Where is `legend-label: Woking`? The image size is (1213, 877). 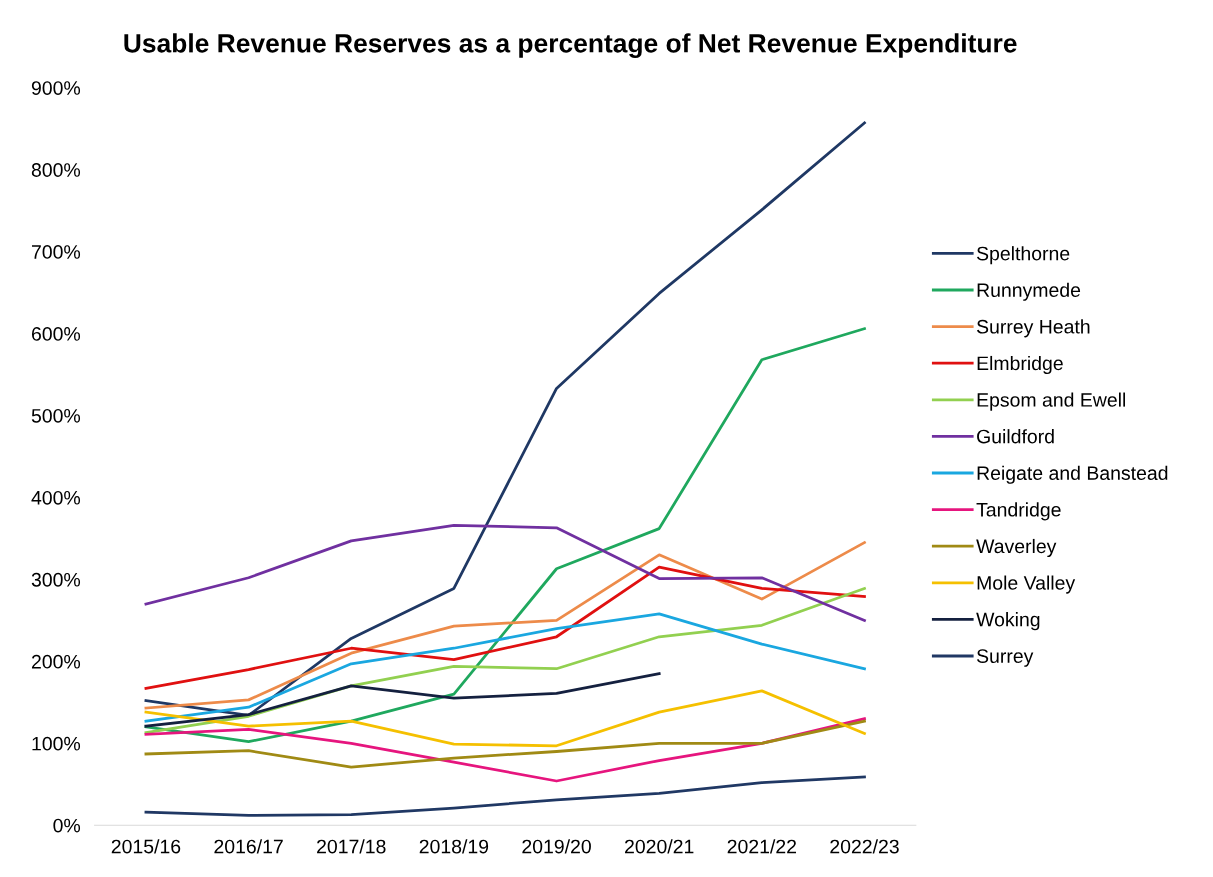
legend-label: Woking is located at coordinates (1008, 621).